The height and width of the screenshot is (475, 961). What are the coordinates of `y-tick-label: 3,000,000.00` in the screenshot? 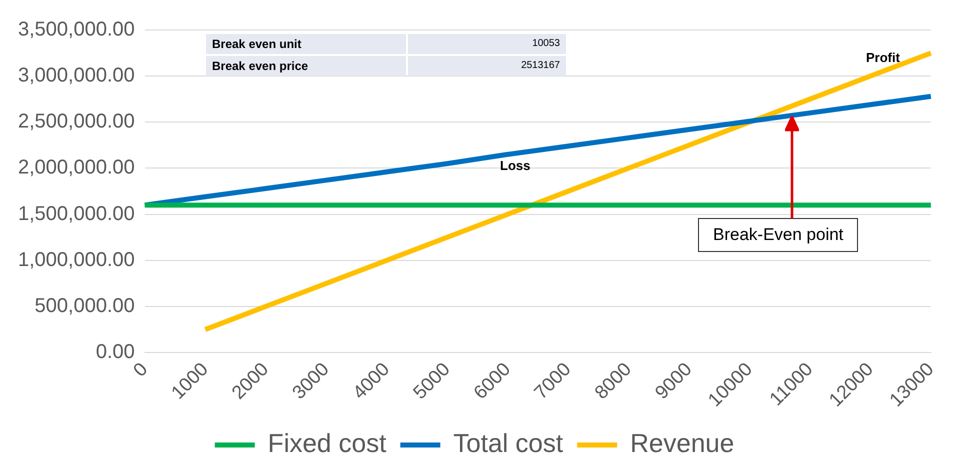 It's located at (76, 75).